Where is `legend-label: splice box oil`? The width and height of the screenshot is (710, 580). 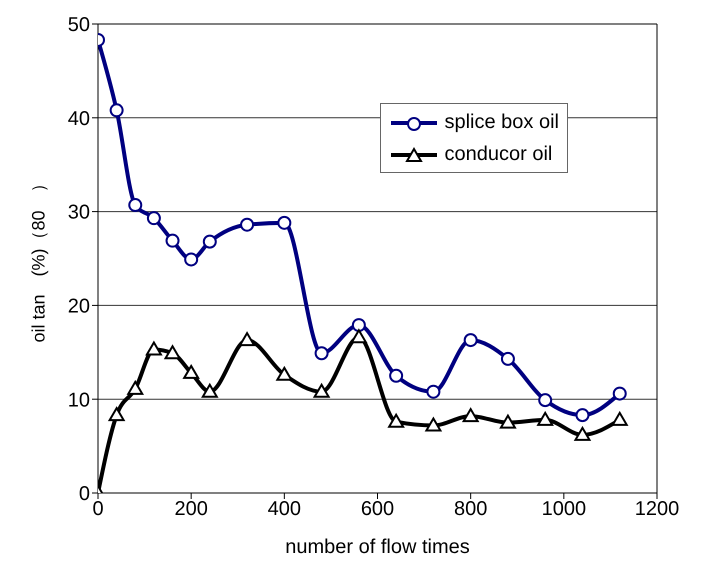 legend-label: splice box oil is located at coordinates (501, 122).